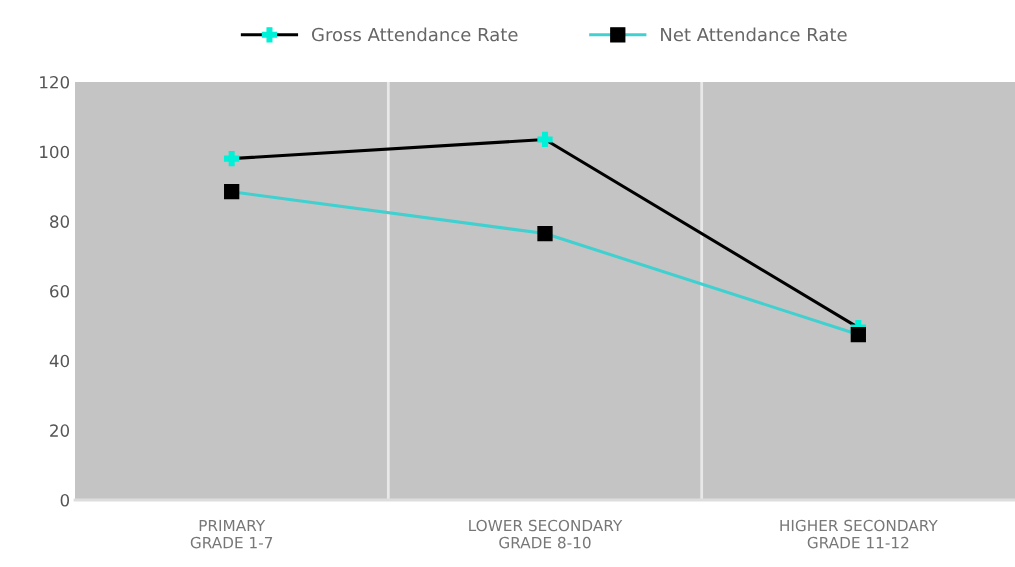 The width and height of the screenshot is (1015, 567). Describe the element at coordinates (546, 534) in the screenshot. I see `x-tick-label: LOWER SECONDARY GRADE 8-10` at that location.